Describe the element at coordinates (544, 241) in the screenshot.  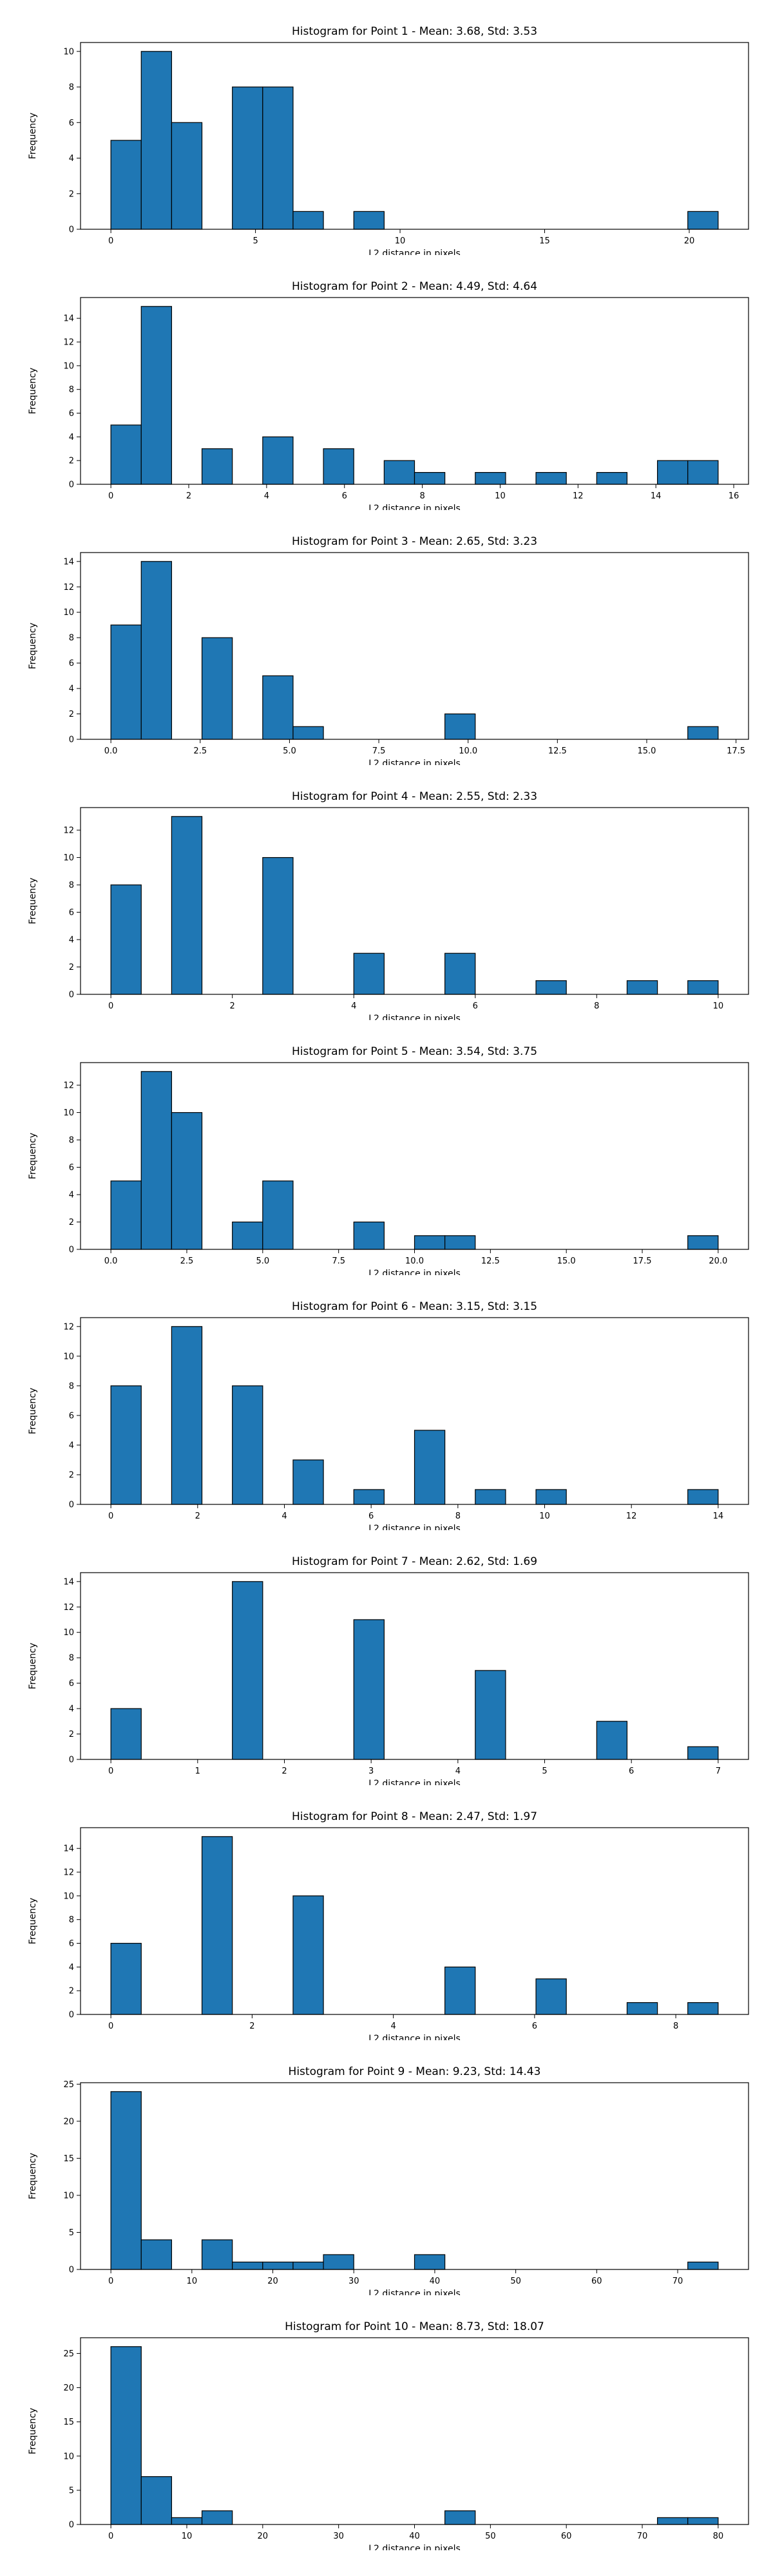
I see `x-tick-label: 15` at that location.